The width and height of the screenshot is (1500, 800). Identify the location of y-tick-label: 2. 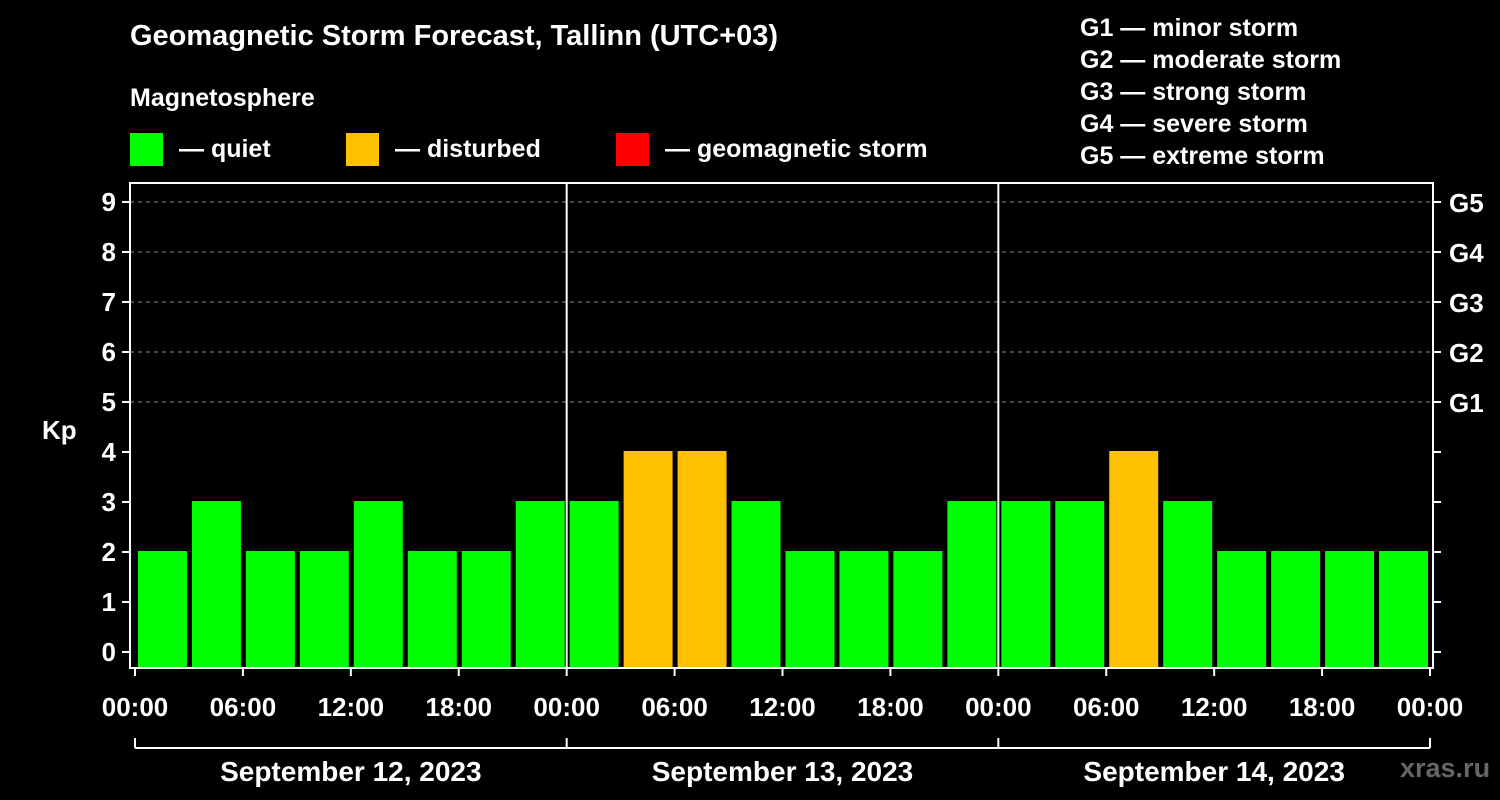
(109, 552).